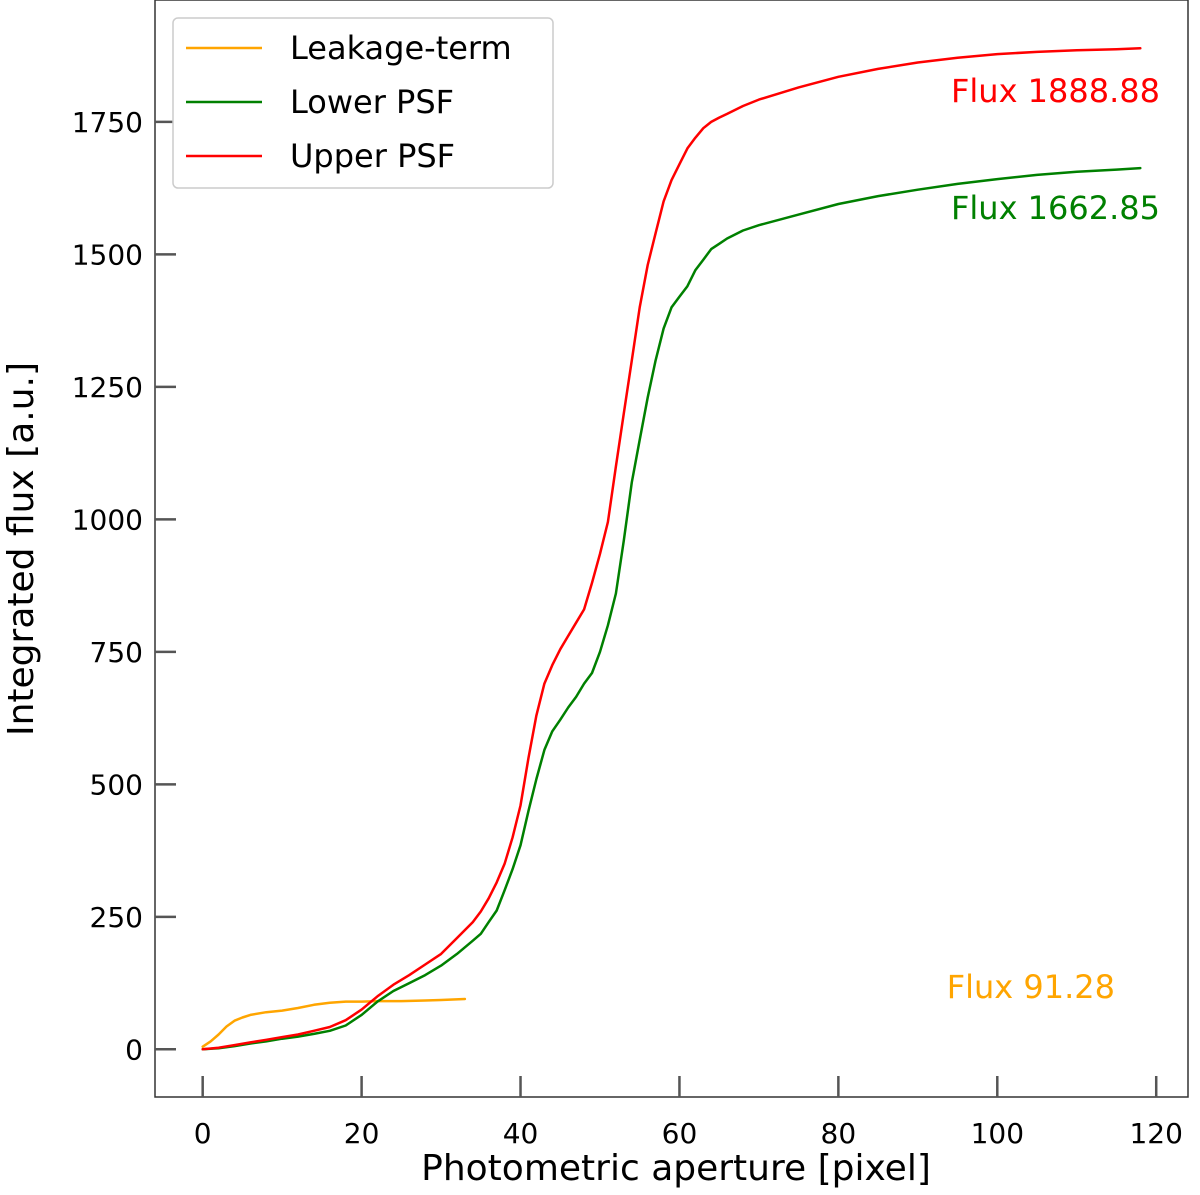 The height and width of the screenshot is (1195, 1200). What do you see at coordinates (1031, 987) in the screenshot?
I see `flux-annotation: Flux 91.28` at bounding box center [1031, 987].